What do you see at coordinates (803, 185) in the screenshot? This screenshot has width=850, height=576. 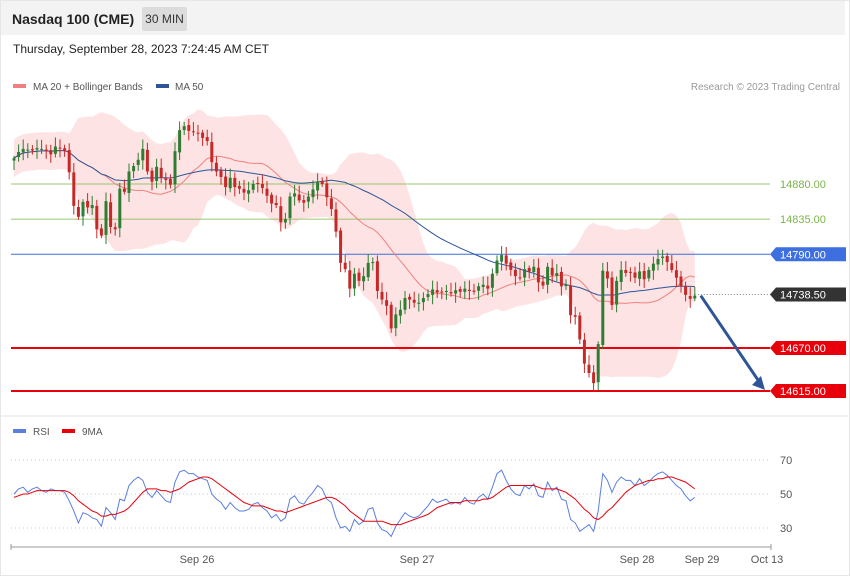 I see `level-14880-00-label: 14880.00` at bounding box center [803, 185].